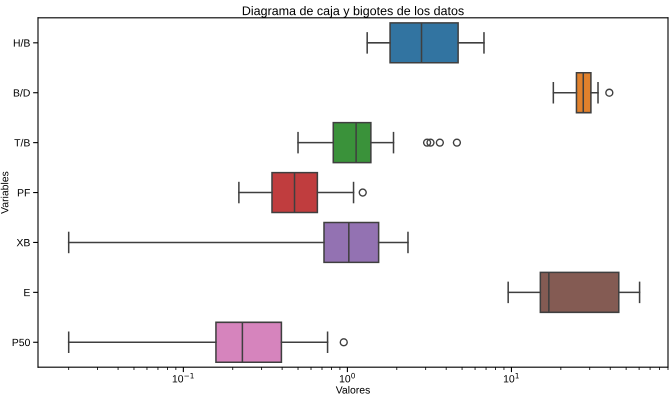  I want to click on y-tick-label: P50, so click(21, 342).